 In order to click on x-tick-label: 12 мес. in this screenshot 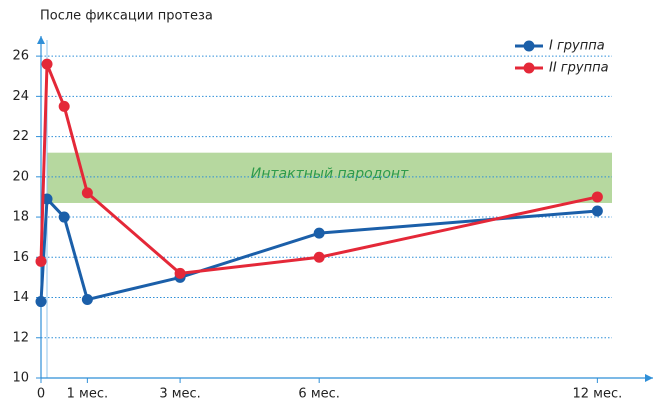, I will do `click(597, 394)`.